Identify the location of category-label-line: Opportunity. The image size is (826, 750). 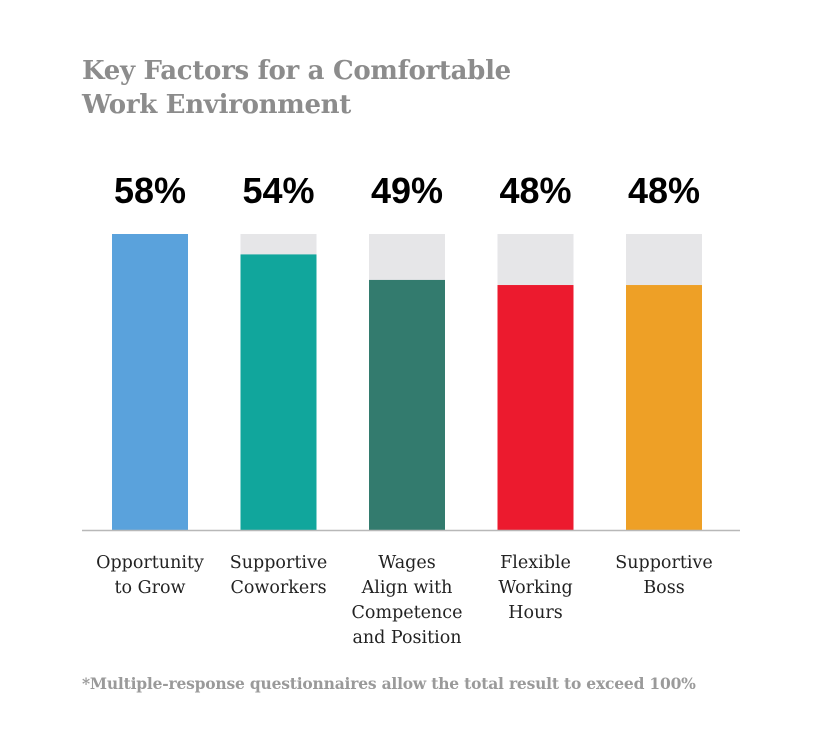
(150, 563).